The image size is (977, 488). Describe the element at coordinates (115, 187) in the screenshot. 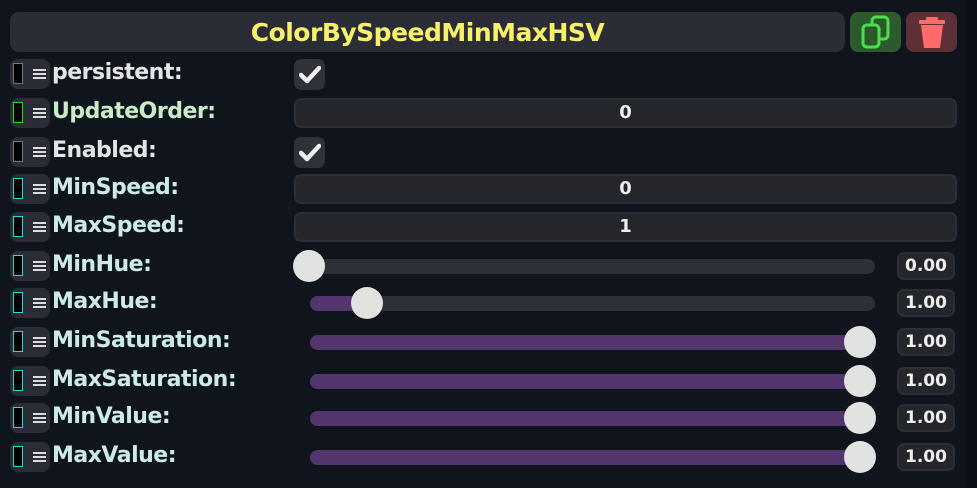

I see `property-label: MinSpeed:` at that location.